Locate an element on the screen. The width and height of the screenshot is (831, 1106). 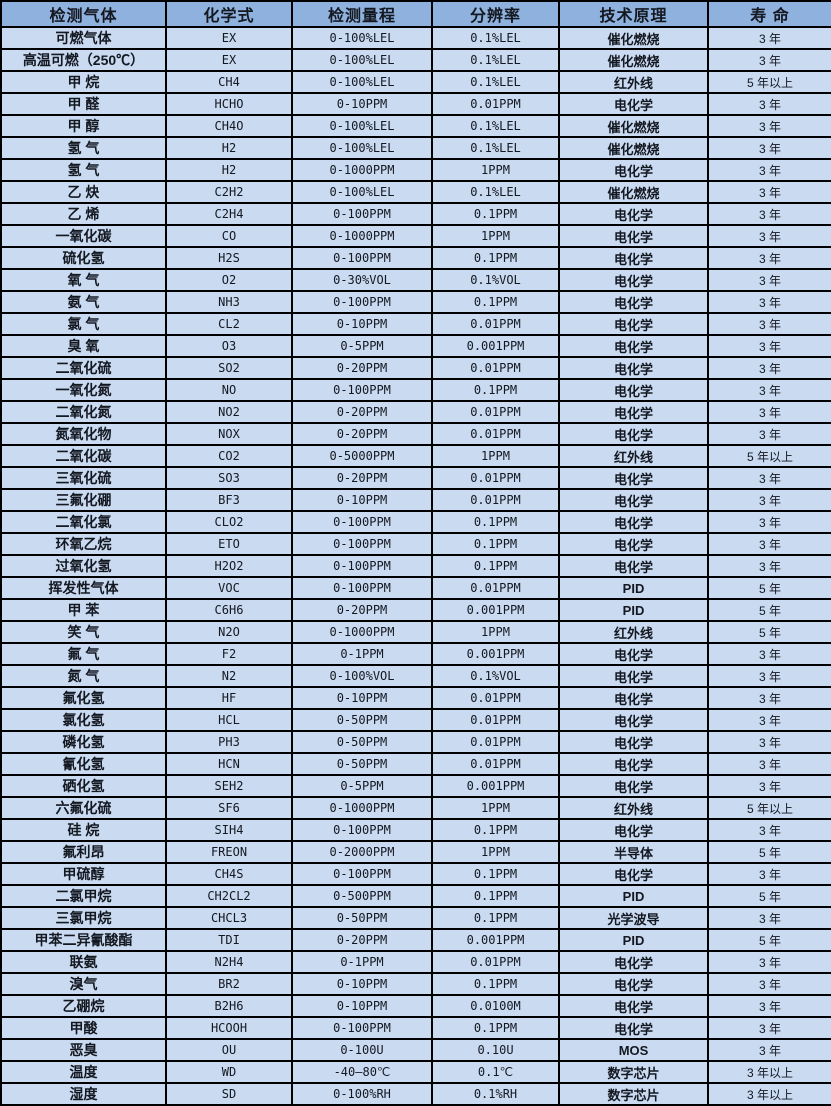
formula-cell: NO is located at coordinates (229, 390).